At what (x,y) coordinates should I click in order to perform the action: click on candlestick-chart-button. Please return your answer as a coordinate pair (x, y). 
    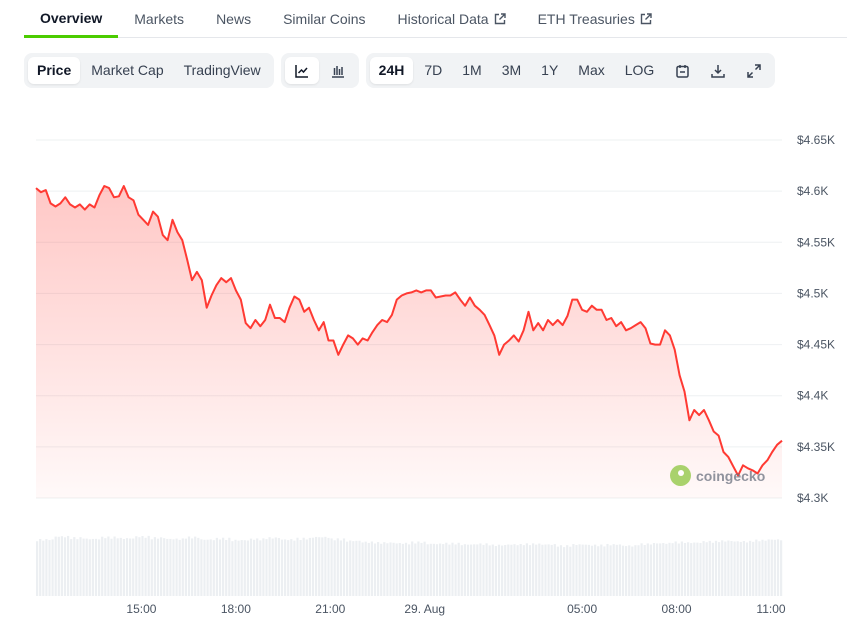
    Looking at the image, I should click on (338, 70).